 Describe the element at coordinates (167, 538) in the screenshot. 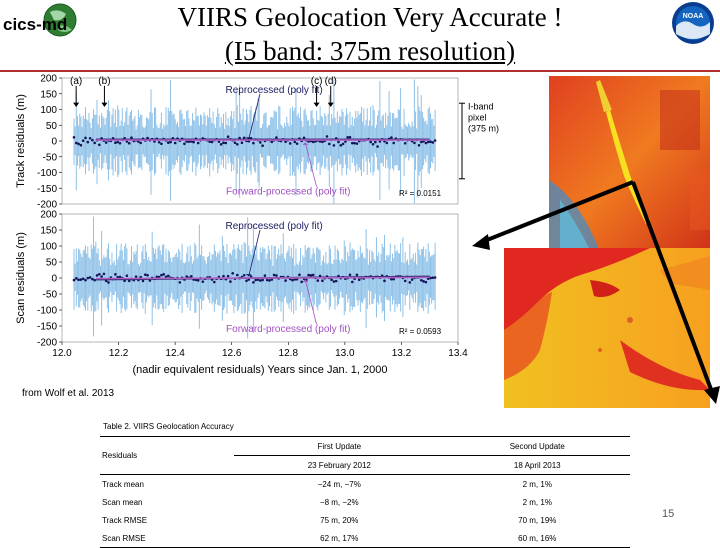

I see `row-label: Scan RMSE` at that location.